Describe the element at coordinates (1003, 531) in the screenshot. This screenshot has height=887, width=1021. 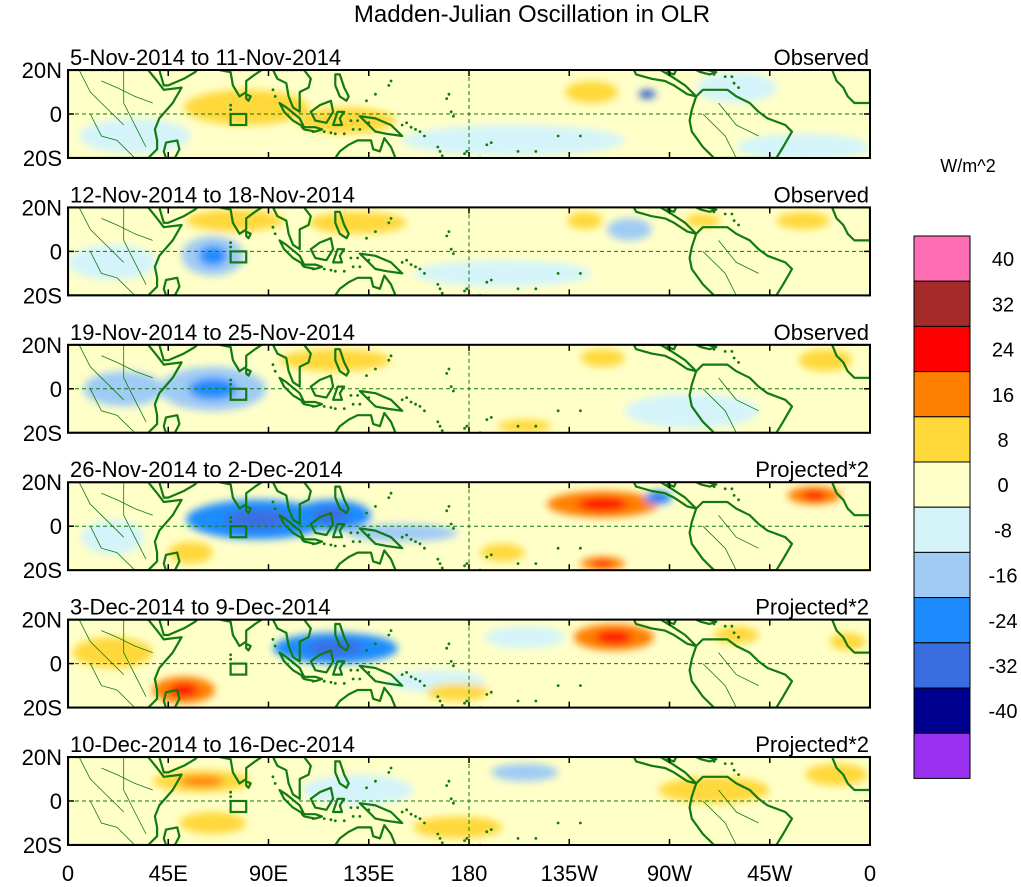
I see `colorbar-tick-label: -8` at that location.